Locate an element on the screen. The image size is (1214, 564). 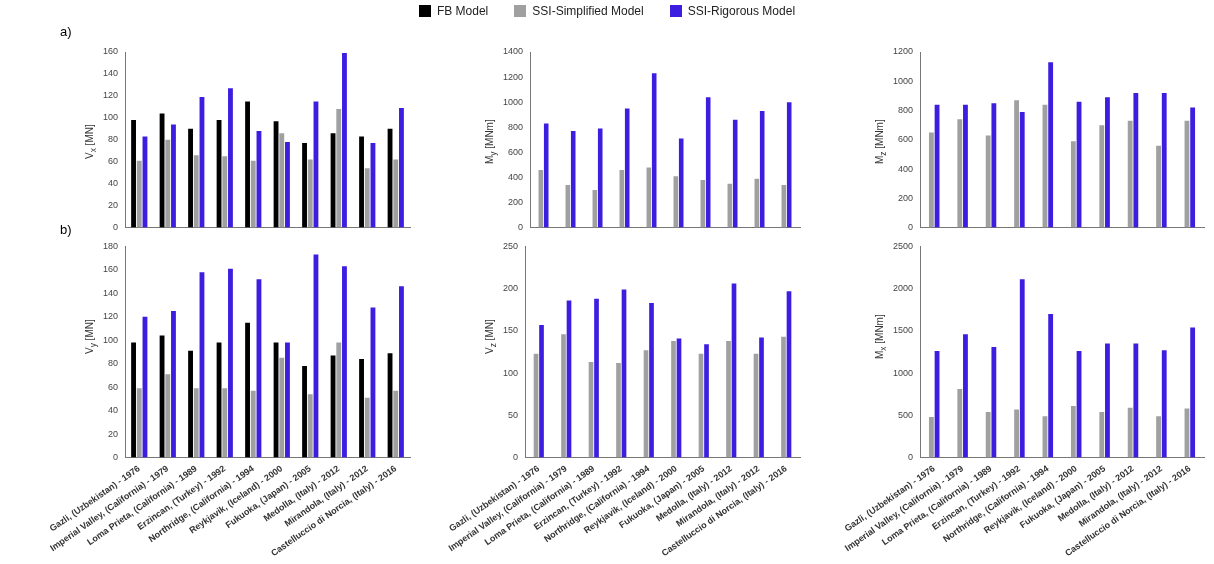
y-tick-label: 140 is located at coordinates (110, 292).